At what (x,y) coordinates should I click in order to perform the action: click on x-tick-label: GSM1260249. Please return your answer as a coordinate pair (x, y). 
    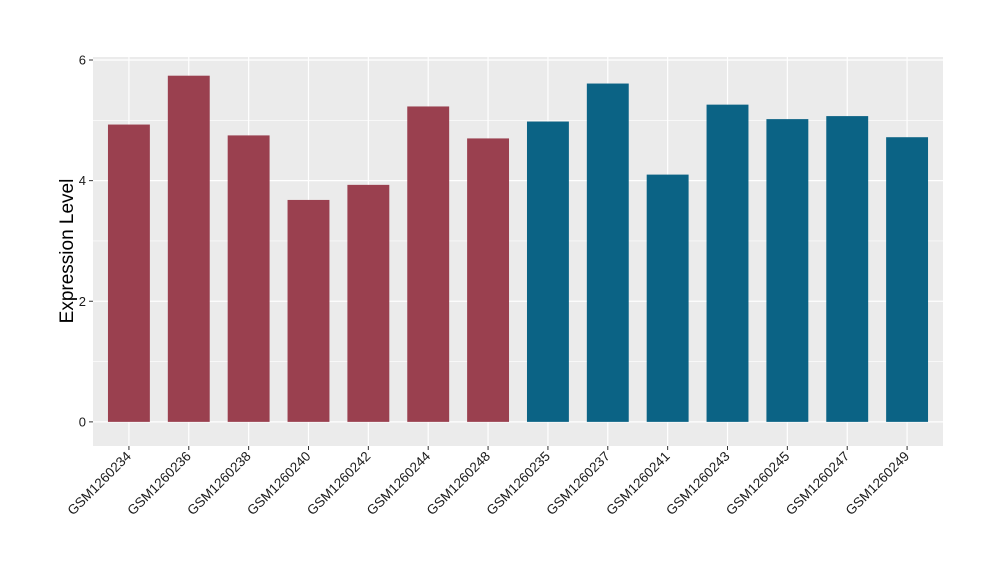
    Looking at the image, I should click on (878, 484).